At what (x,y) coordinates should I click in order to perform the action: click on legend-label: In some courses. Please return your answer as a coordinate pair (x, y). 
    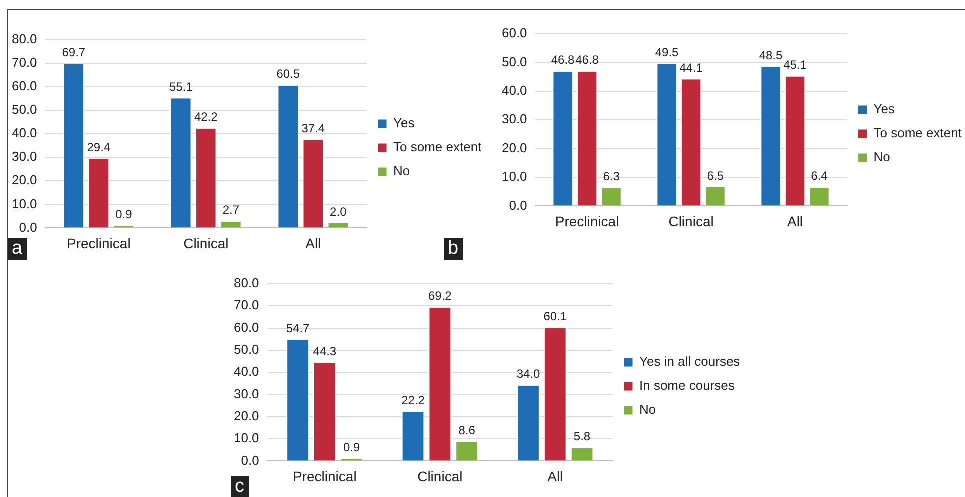
    Looking at the image, I should click on (688, 386).